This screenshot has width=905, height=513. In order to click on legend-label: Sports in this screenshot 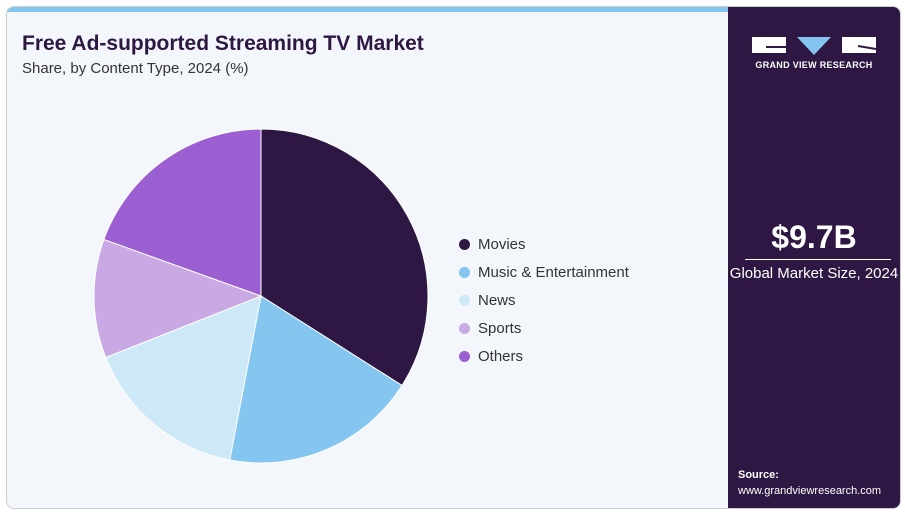, I will do `click(500, 328)`.